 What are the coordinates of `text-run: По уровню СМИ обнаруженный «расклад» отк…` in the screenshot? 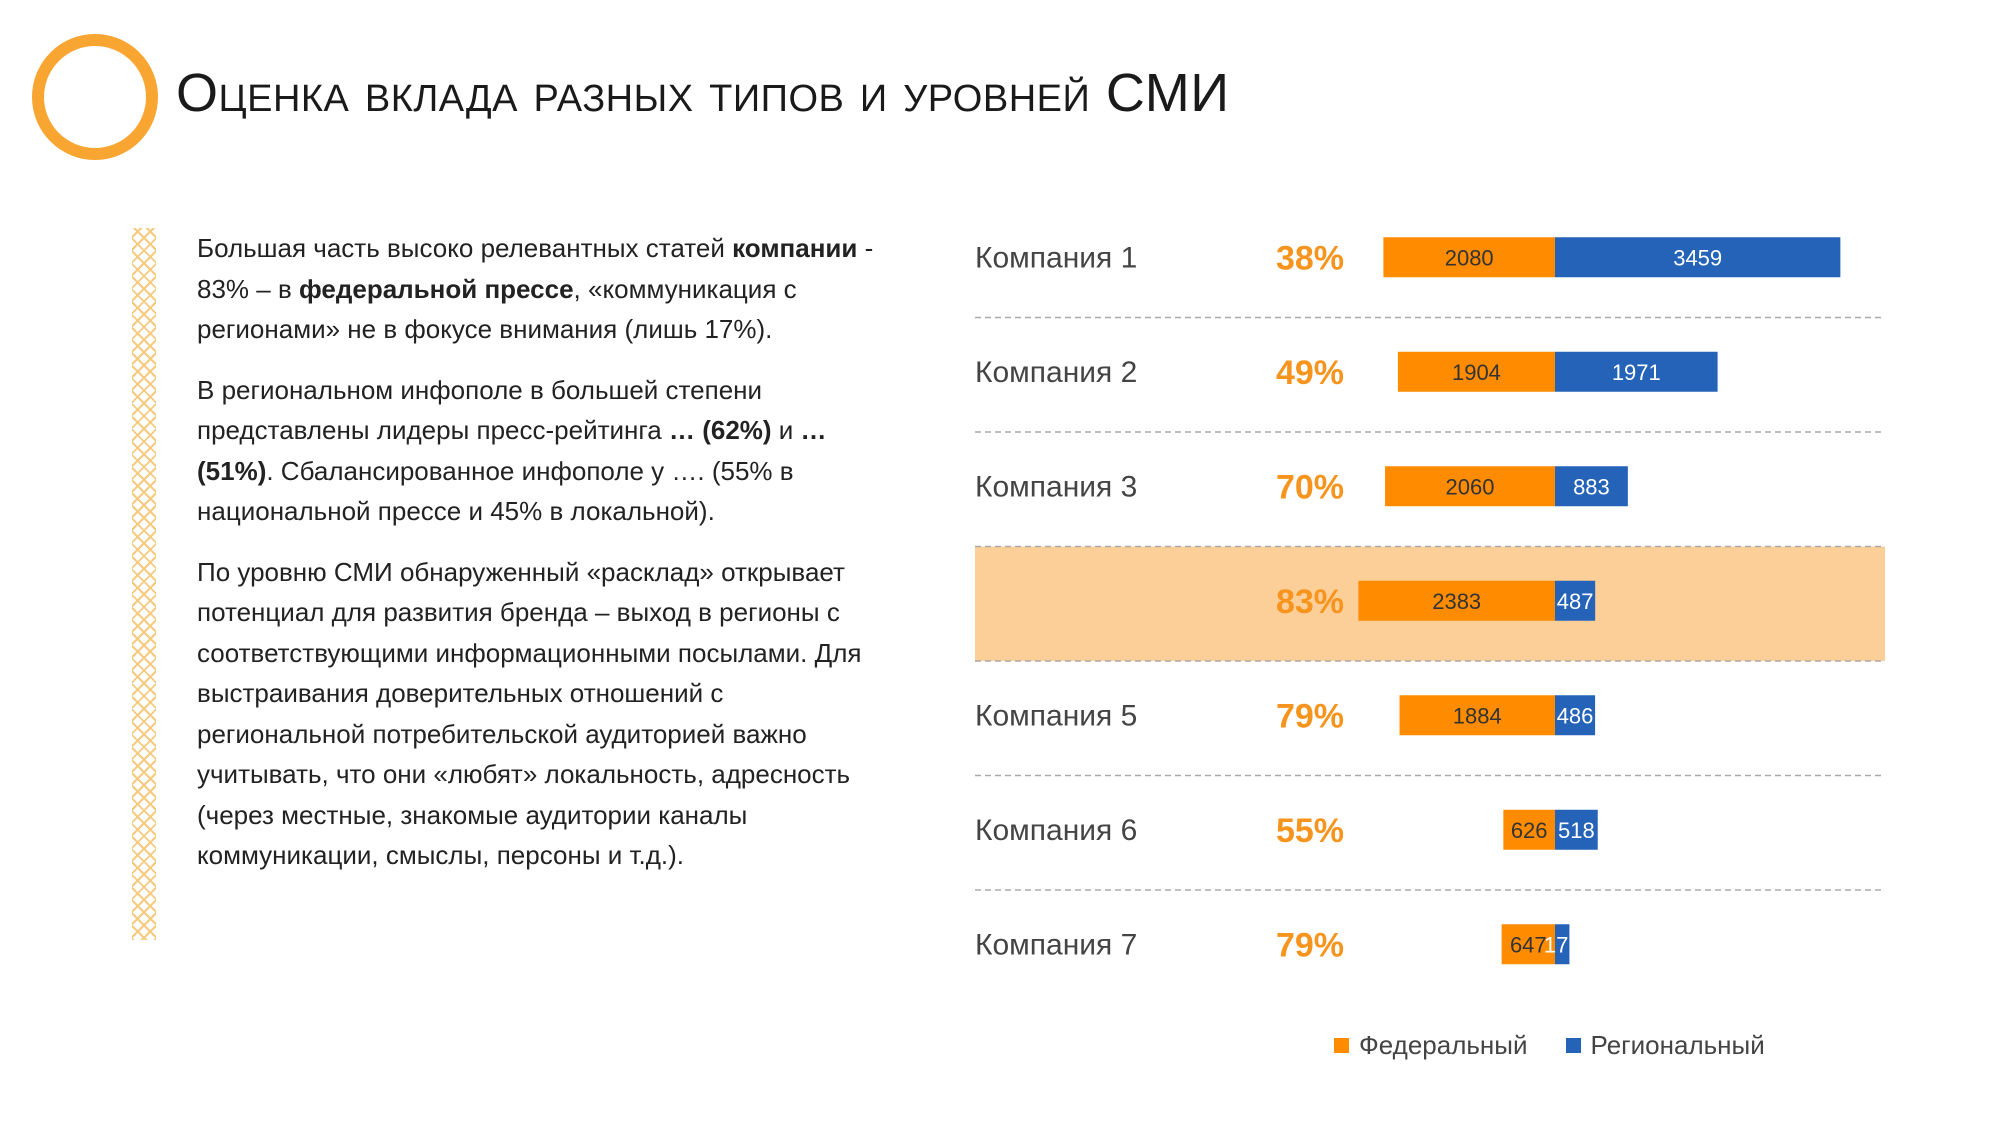 It's located at (529, 713).